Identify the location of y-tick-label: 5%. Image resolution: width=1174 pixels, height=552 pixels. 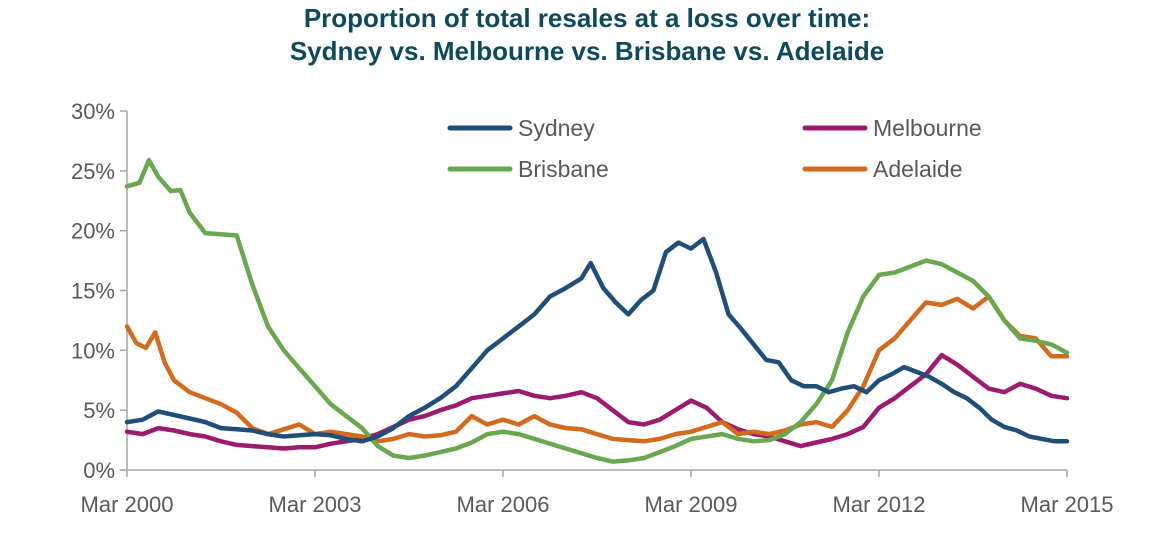
(99, 410).